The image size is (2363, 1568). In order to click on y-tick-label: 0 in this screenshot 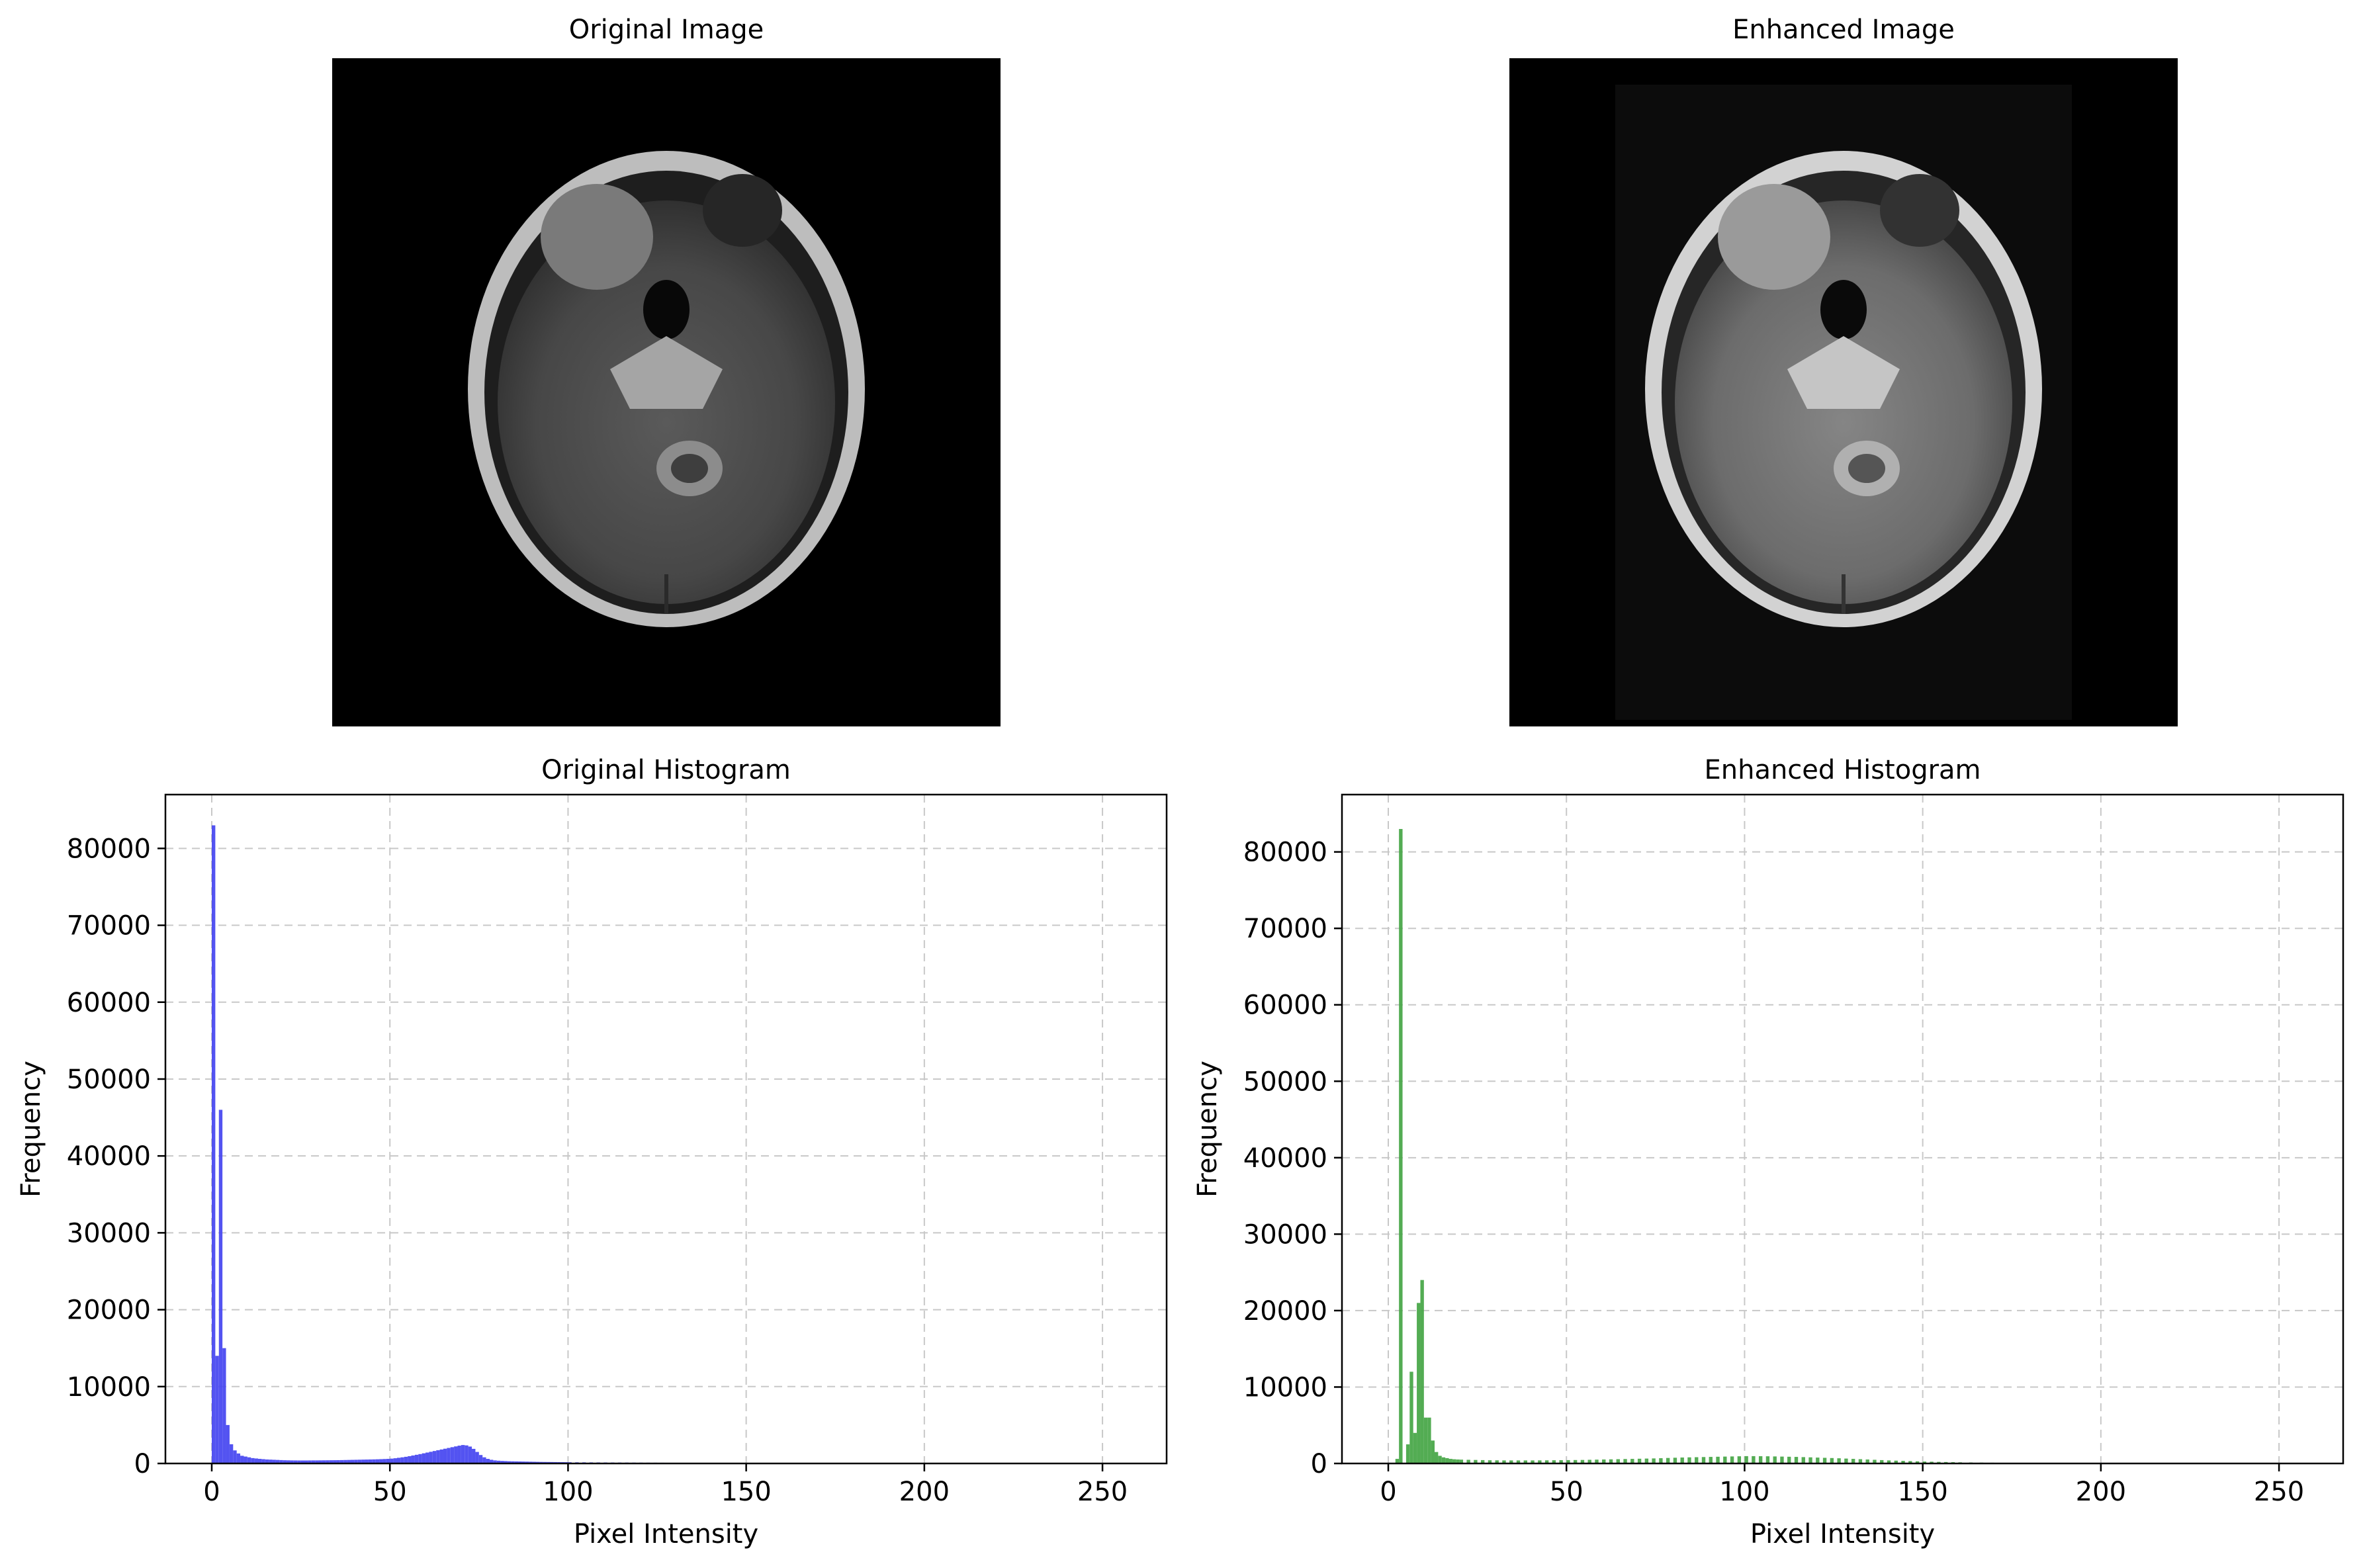, I will do `click(142, 1464)`.